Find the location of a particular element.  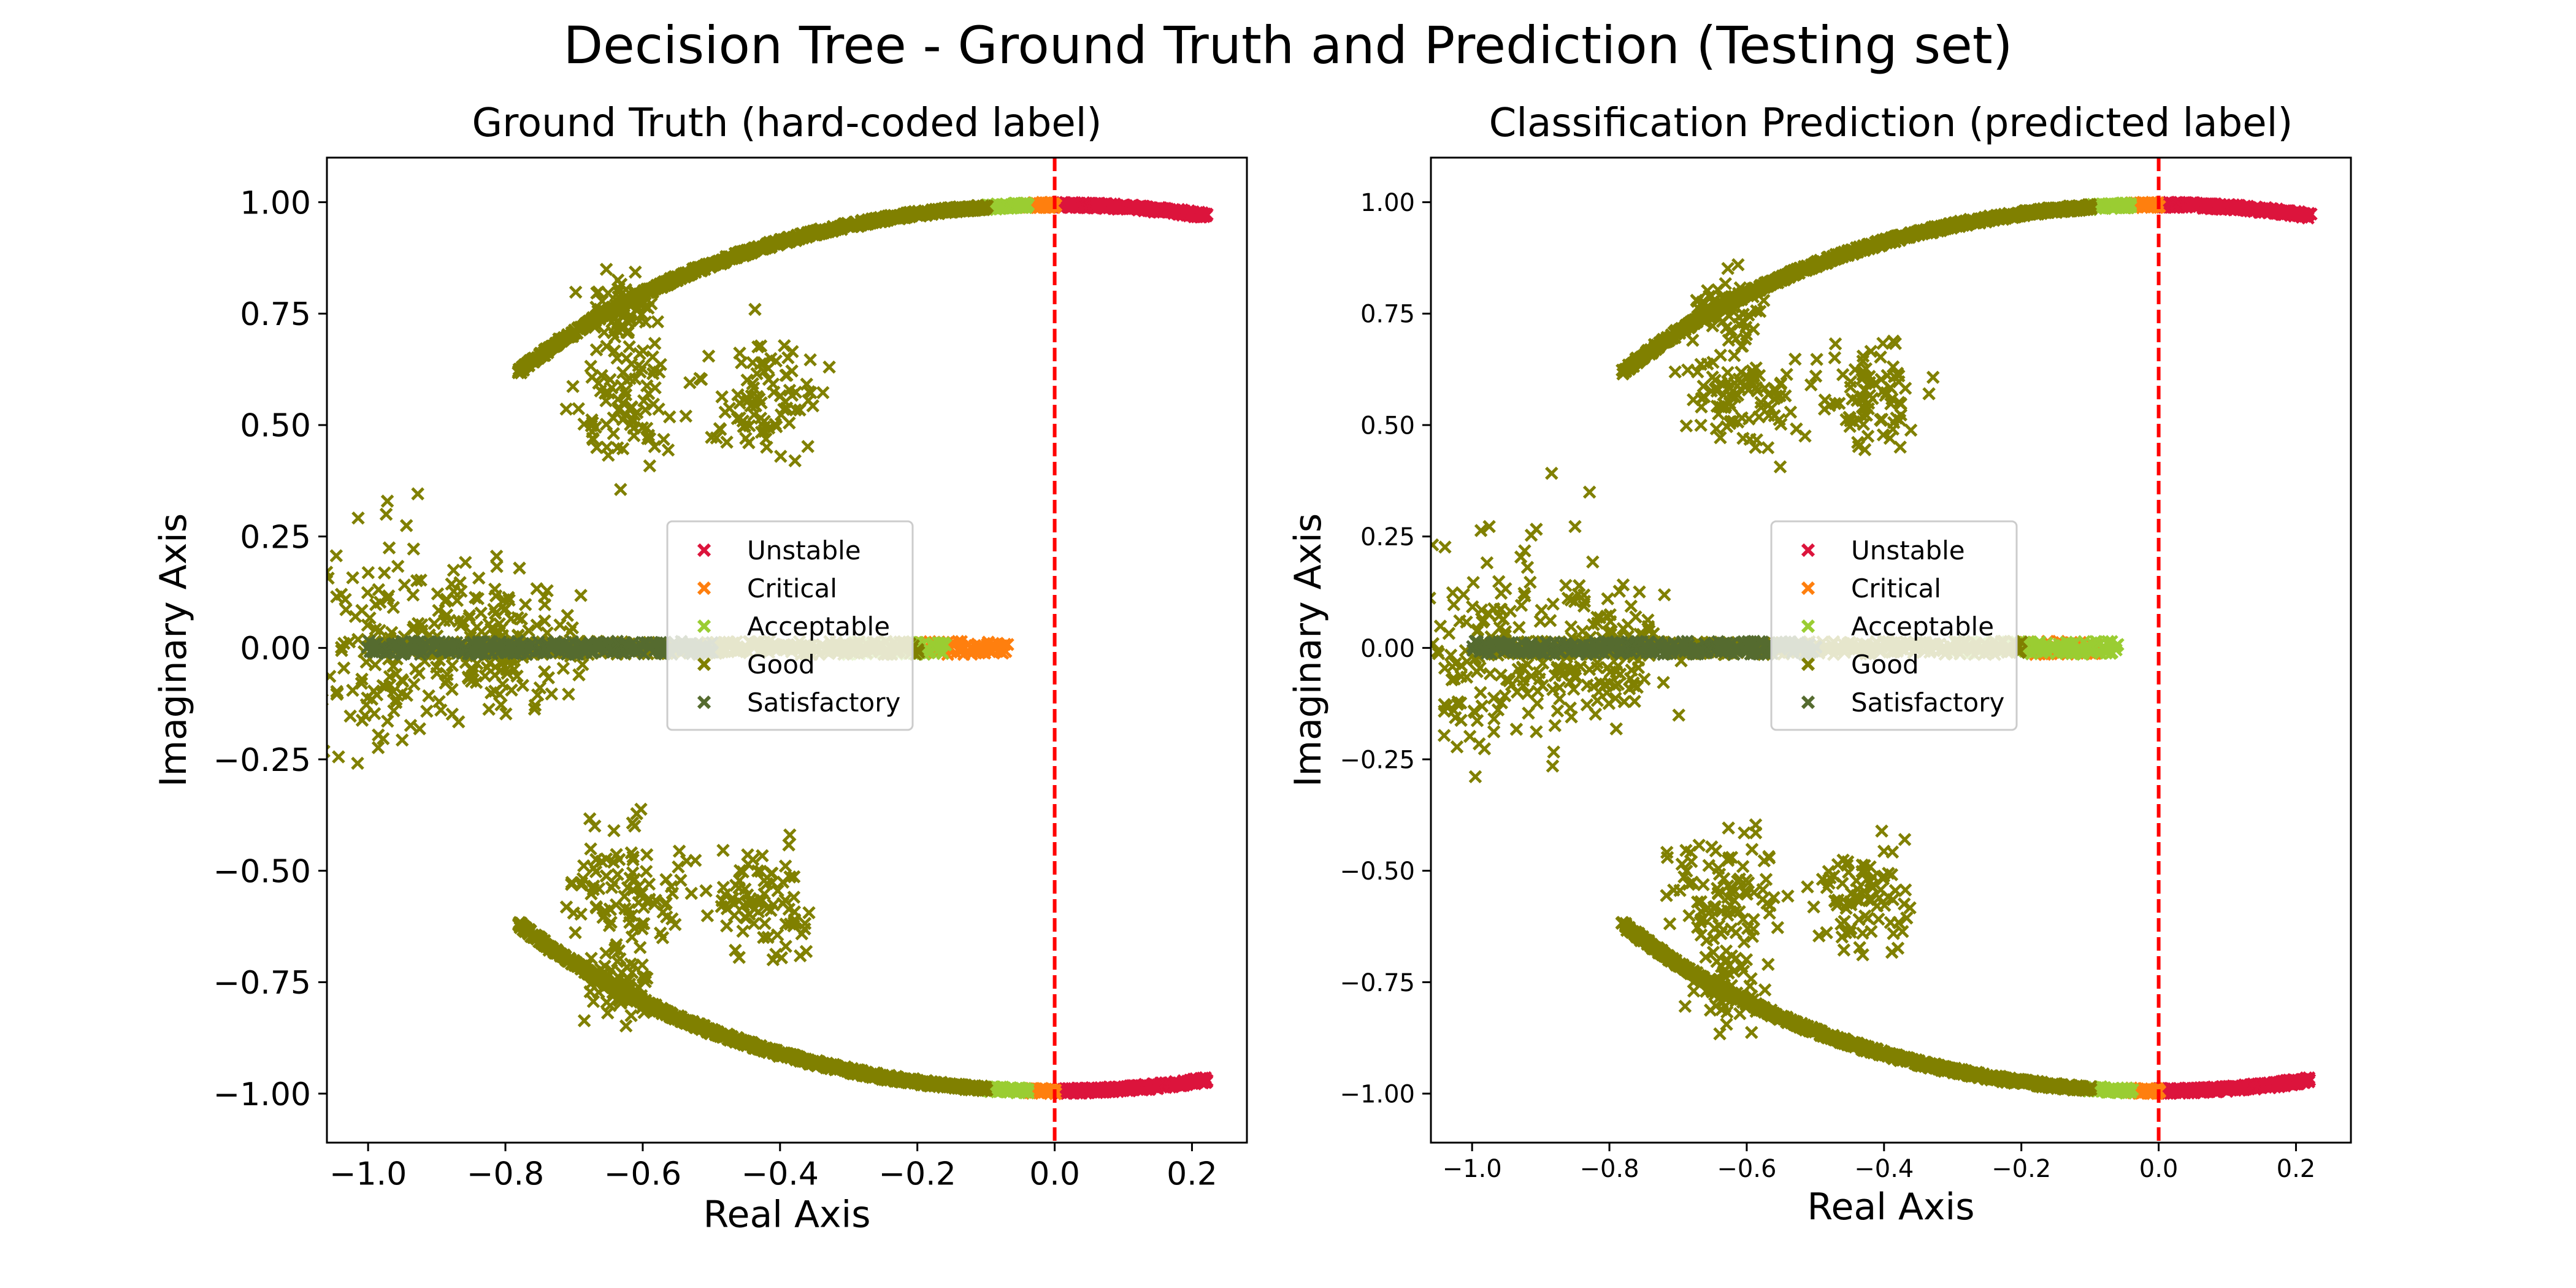

y-axis-label-ground-truth: Imaginary Axis is located at coordinates (173, 650).